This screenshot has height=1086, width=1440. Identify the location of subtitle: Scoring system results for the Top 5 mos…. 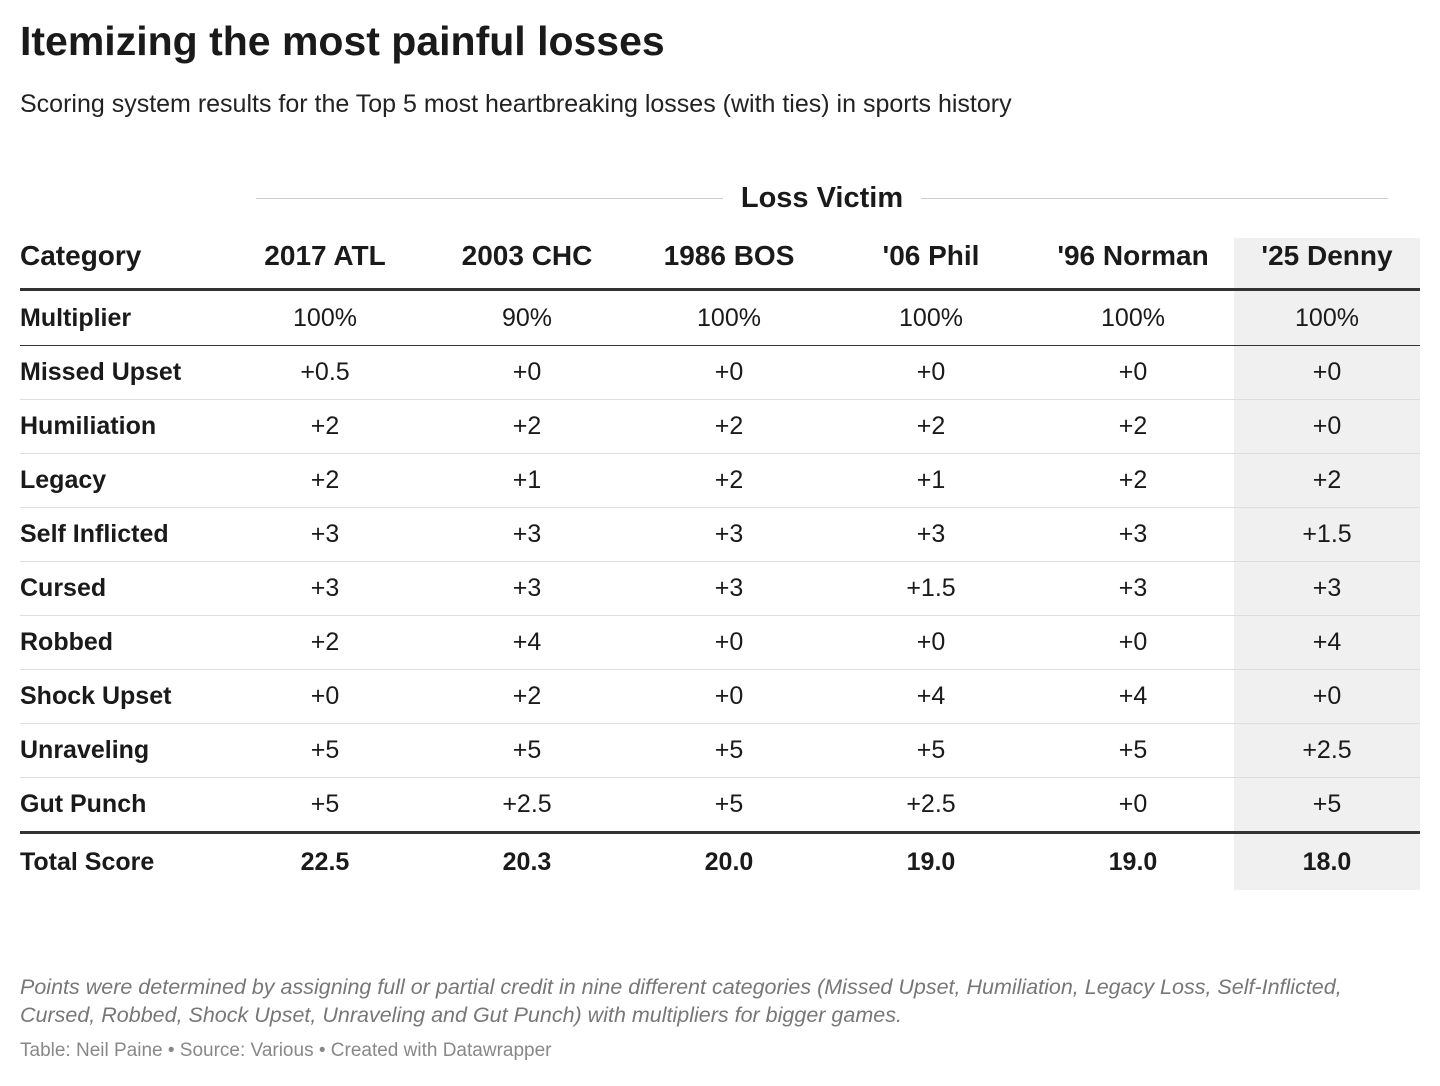
(516, 104).